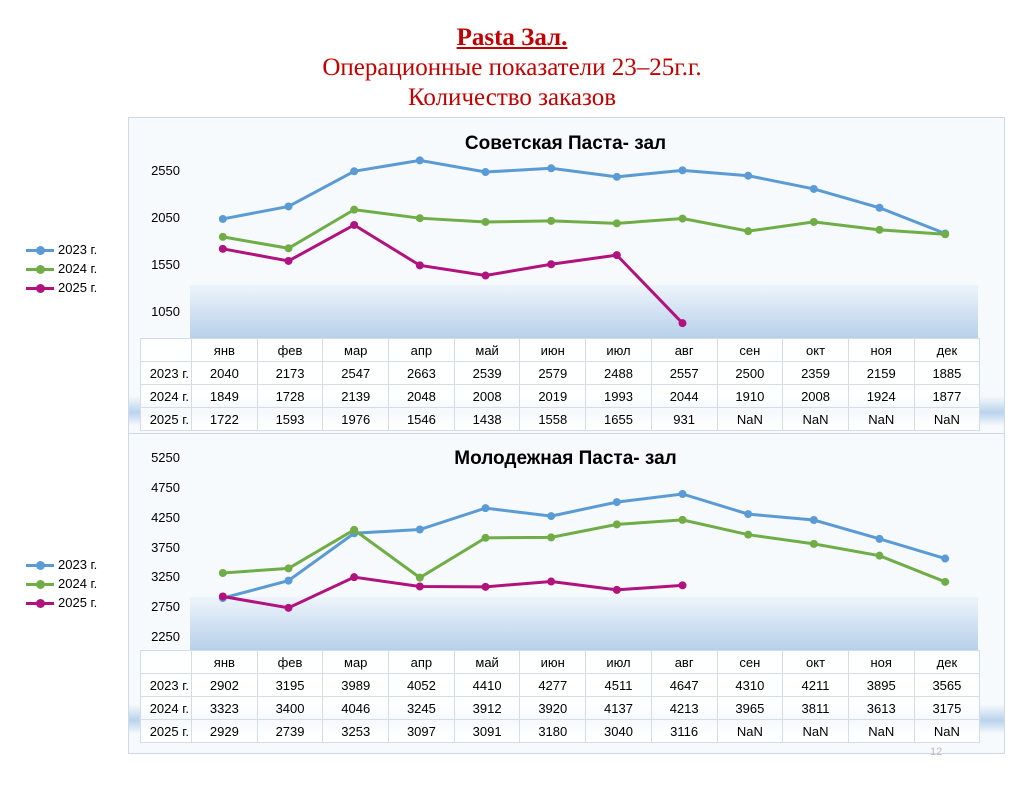 The height and width of the screenshot is (791, 1024). Describe the element at coordinates (815, 708) in the screenshot. I see `table-cell: 3811` at that location.